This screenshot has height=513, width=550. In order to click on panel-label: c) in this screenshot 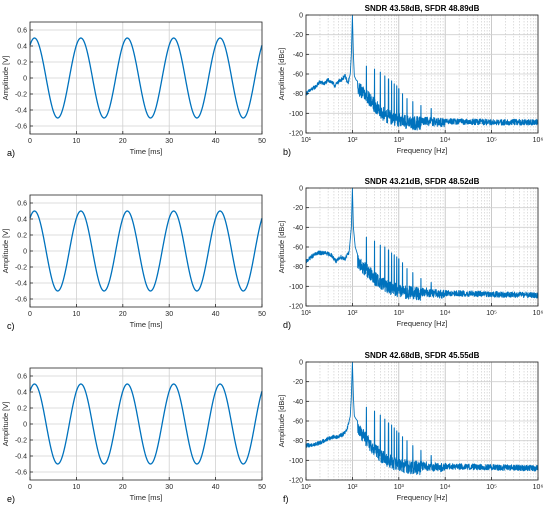, I will do `click(11, 326)`.